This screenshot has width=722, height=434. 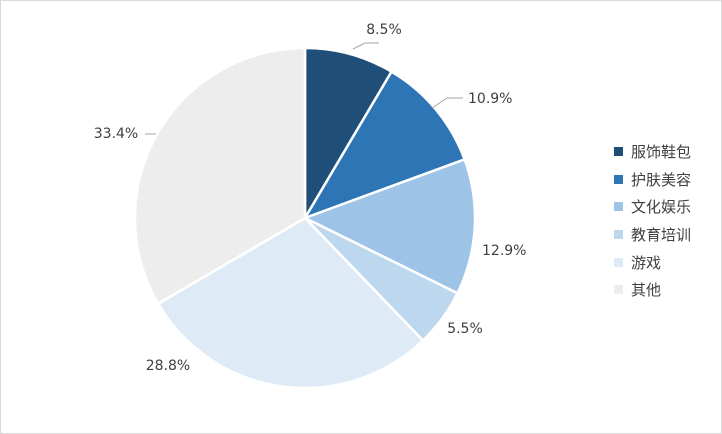 What do you see at coordinates (661, 235) in the screenshot?
I see `legend-label: 教育培训` at bounding box center [661, 235].